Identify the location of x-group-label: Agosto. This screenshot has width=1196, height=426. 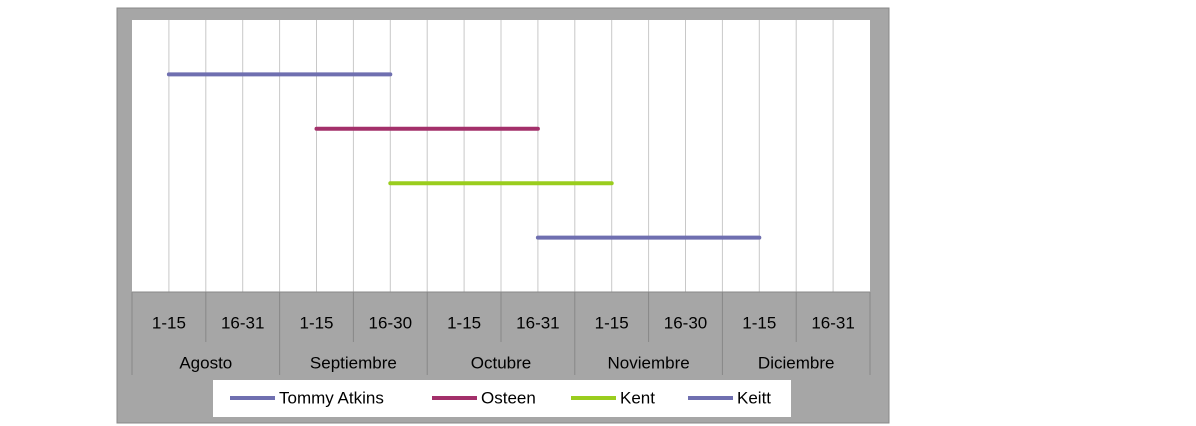
(205, 362).